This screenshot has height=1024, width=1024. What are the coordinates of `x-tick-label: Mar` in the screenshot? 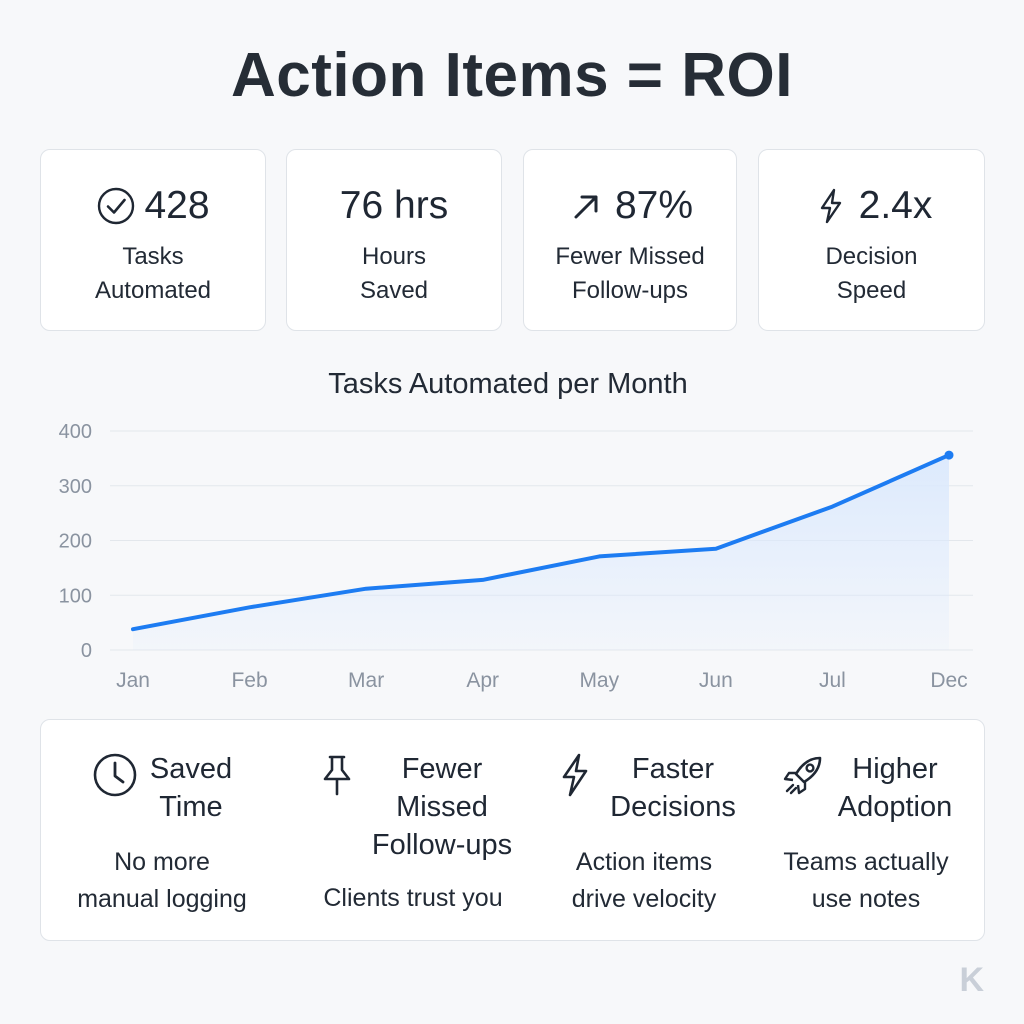 It's located at (366, 680).